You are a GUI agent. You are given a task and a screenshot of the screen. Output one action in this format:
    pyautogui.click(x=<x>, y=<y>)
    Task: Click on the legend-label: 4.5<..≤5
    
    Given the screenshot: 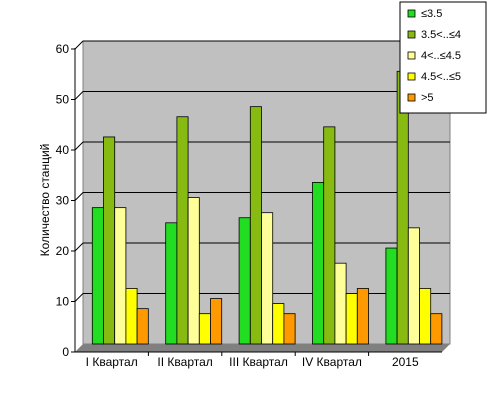 What is the action you would take?
    pyautogui.click(x=441, y=77)
    